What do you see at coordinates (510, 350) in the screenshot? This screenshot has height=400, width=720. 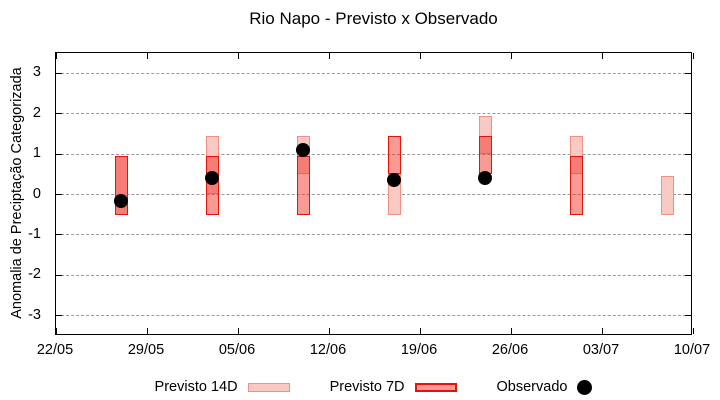 I see `x-tick-label: 26/06` at bounding box center [510, 350].